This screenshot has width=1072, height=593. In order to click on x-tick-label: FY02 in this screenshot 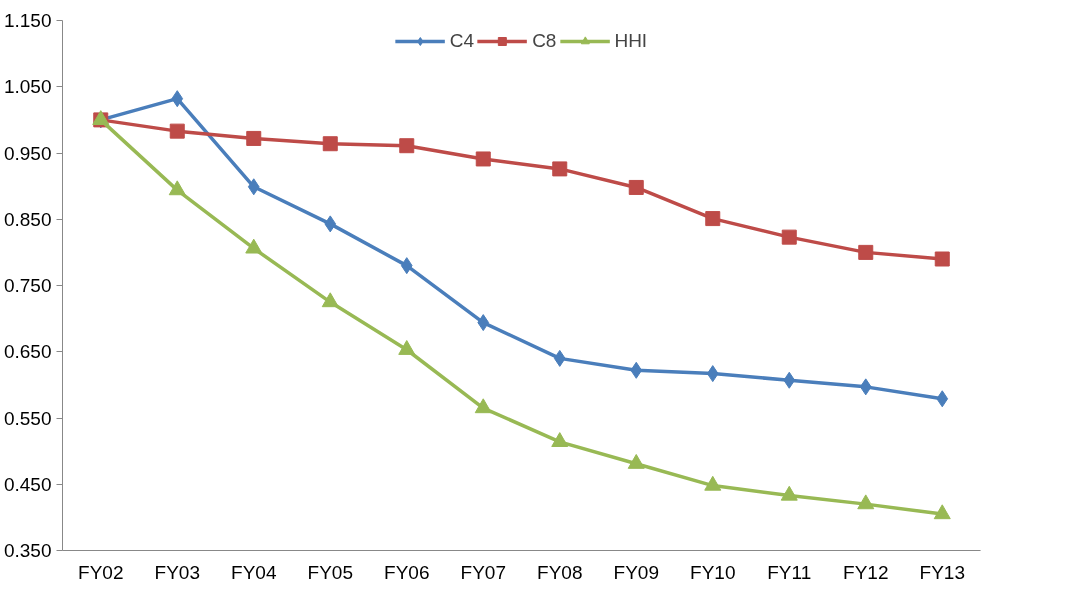, I will do `click(101, 572)`.